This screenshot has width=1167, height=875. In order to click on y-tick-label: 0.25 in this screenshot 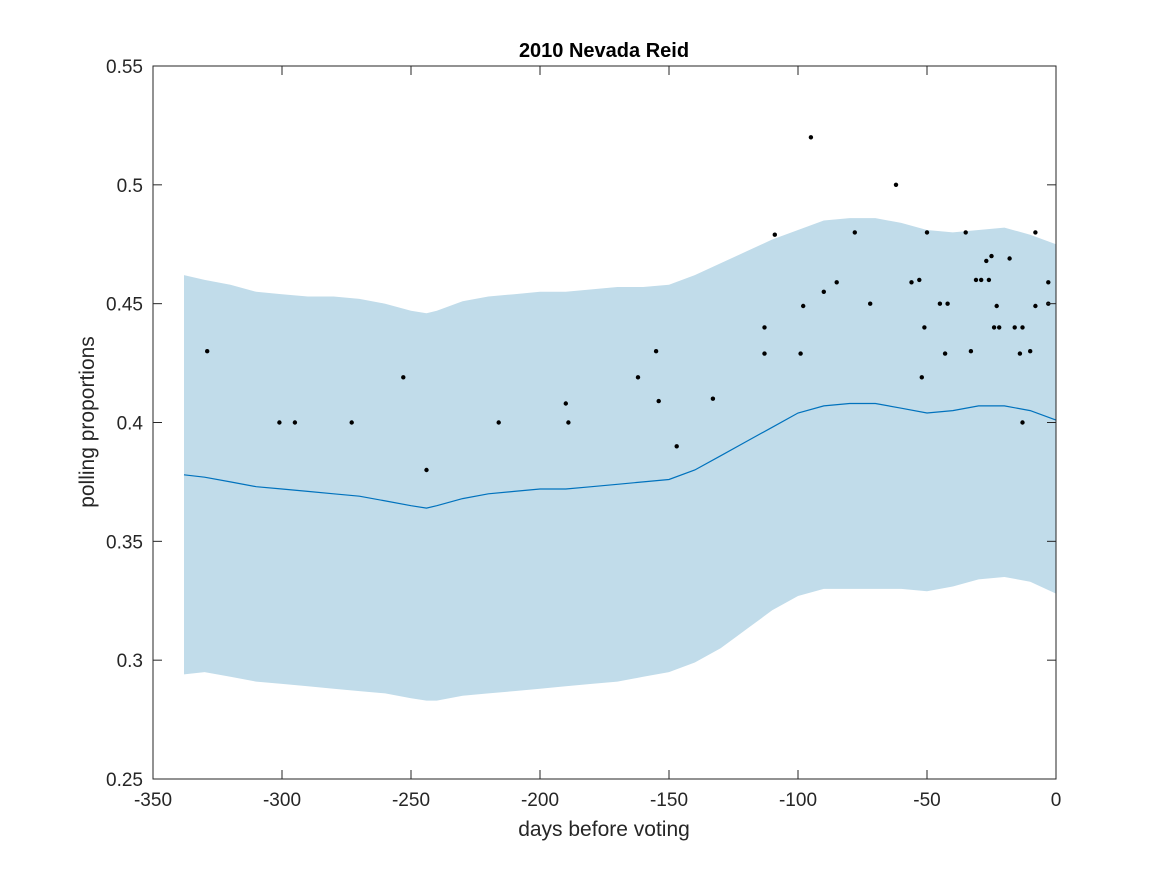, I will do `click(124, 780)`.